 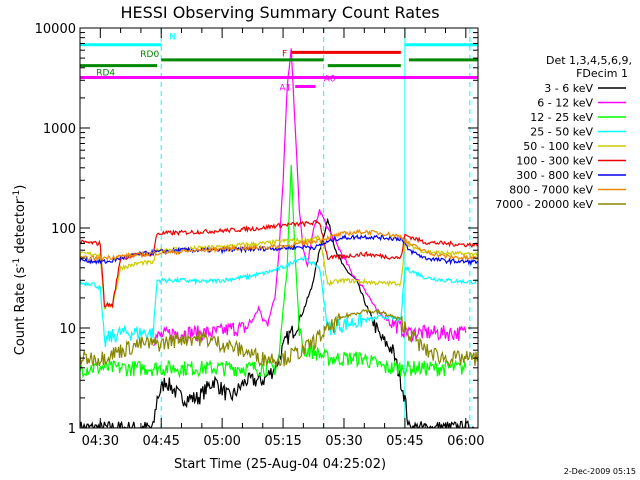 What do you see at coordinates (280, 464) in the screenshot?
I see `x-axis-label: Start Time (25-Aug-04 04:25:02)` at bounding box center [280, 464].